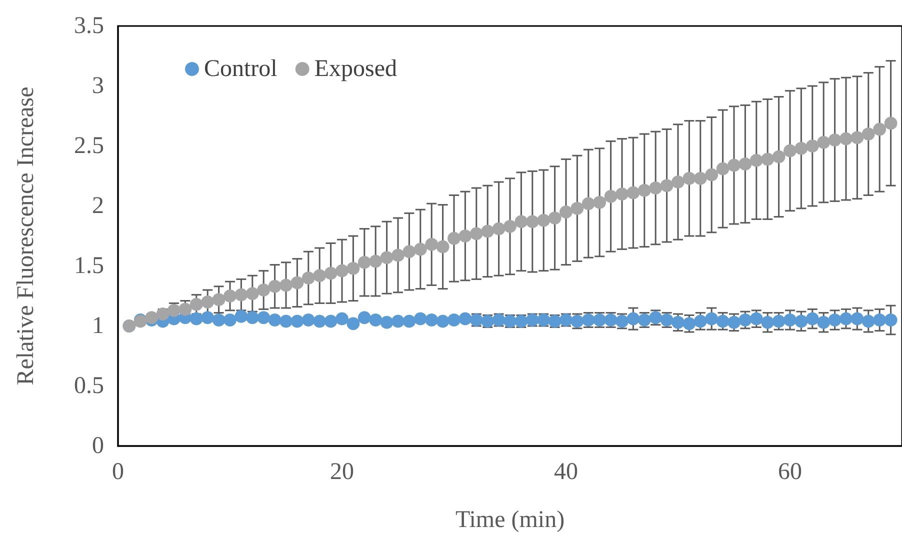  Describe the element at coordinates (510, 520) in the screenshot. I see `x-axis-title: Time (min)` at that location.